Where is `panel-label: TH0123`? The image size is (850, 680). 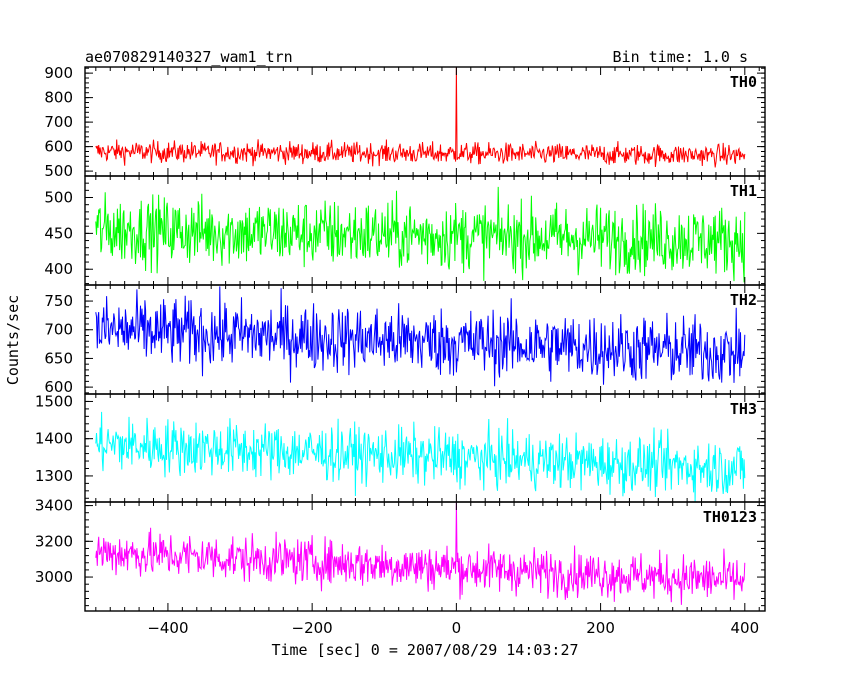 panel-label: TH0123 is located at coordinates (730, 517).